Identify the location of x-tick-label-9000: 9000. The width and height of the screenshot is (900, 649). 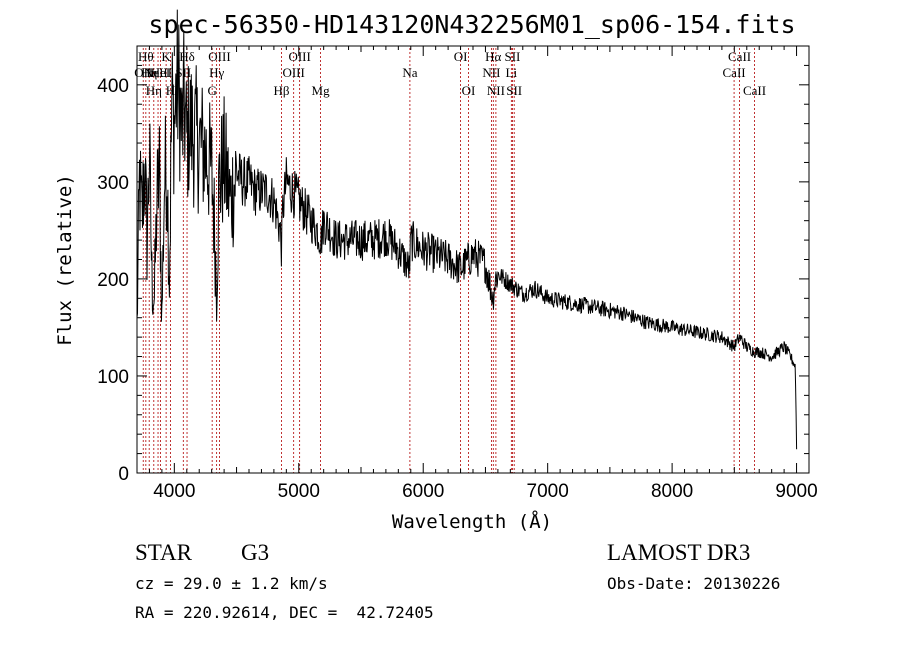
(796, 491).